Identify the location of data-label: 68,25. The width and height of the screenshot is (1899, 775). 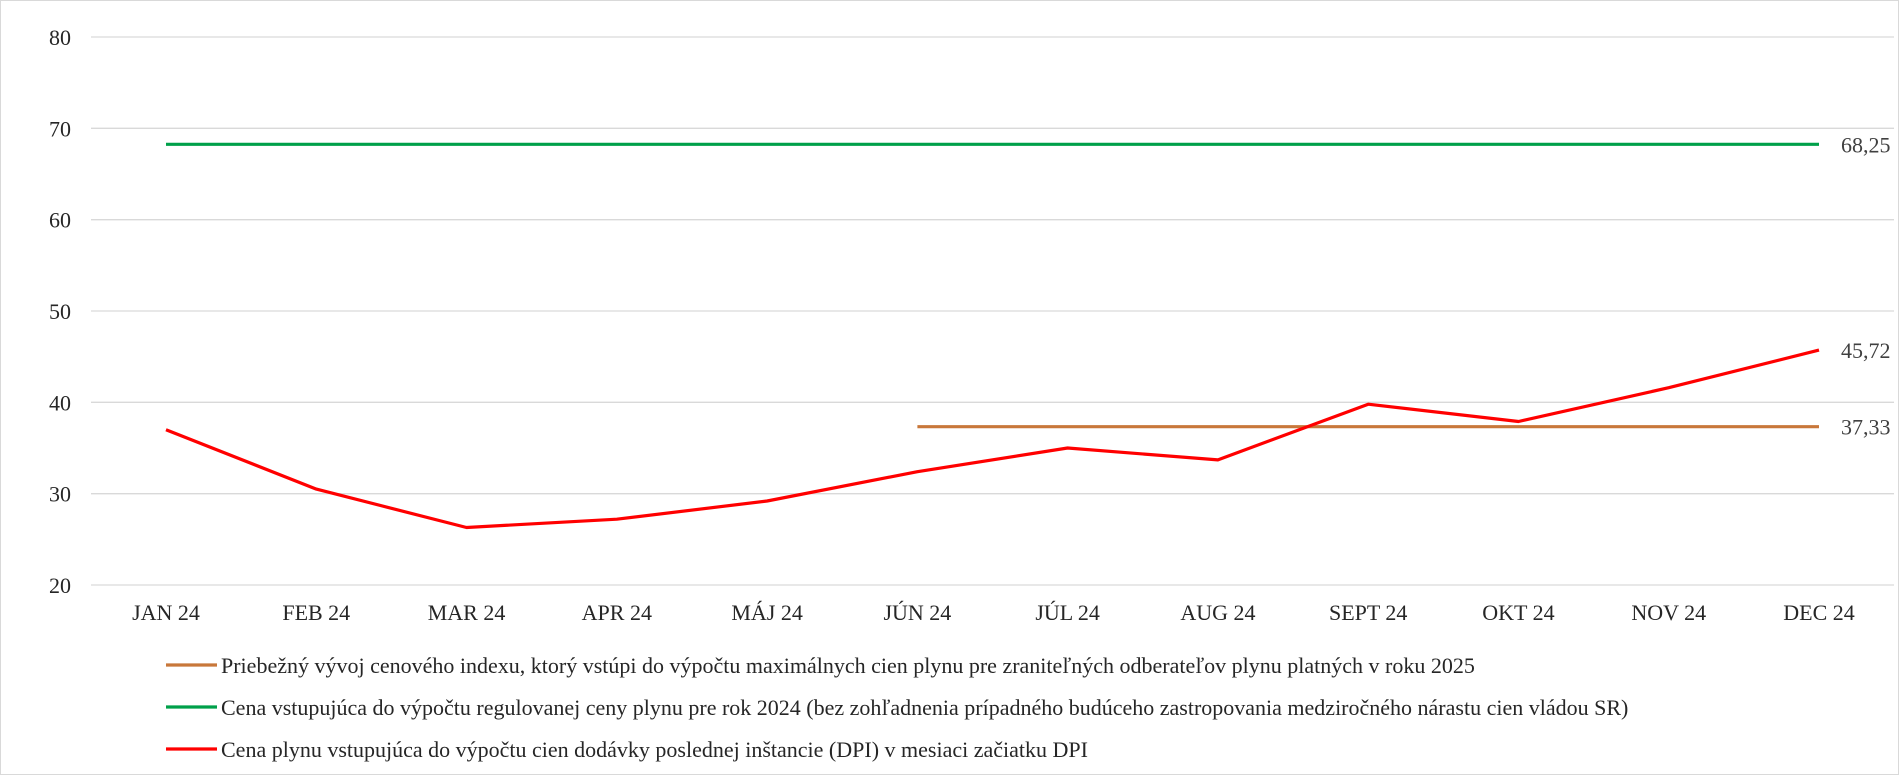
(1866, 144).